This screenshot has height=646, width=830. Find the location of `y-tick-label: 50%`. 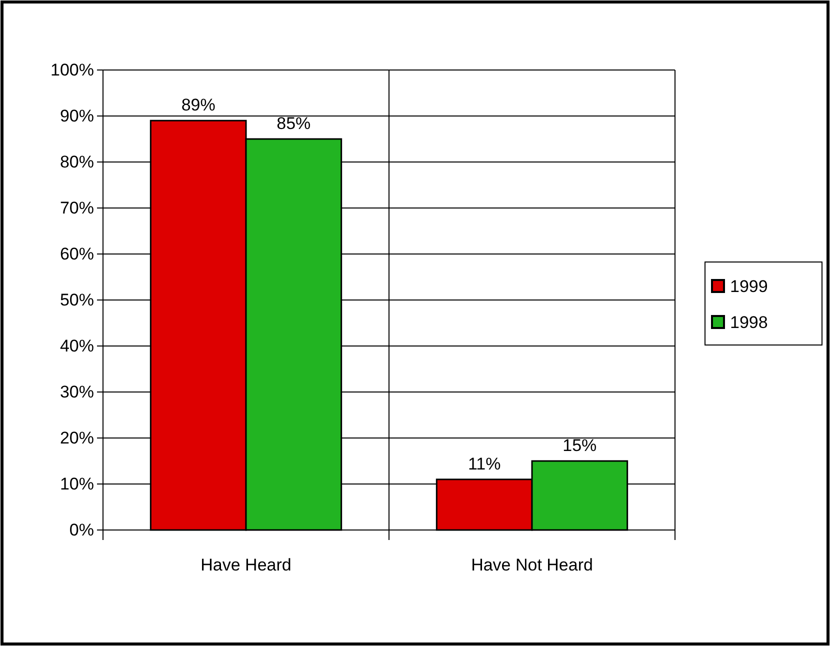

y-tick-label: 50% is located at coordinates (77, 300).